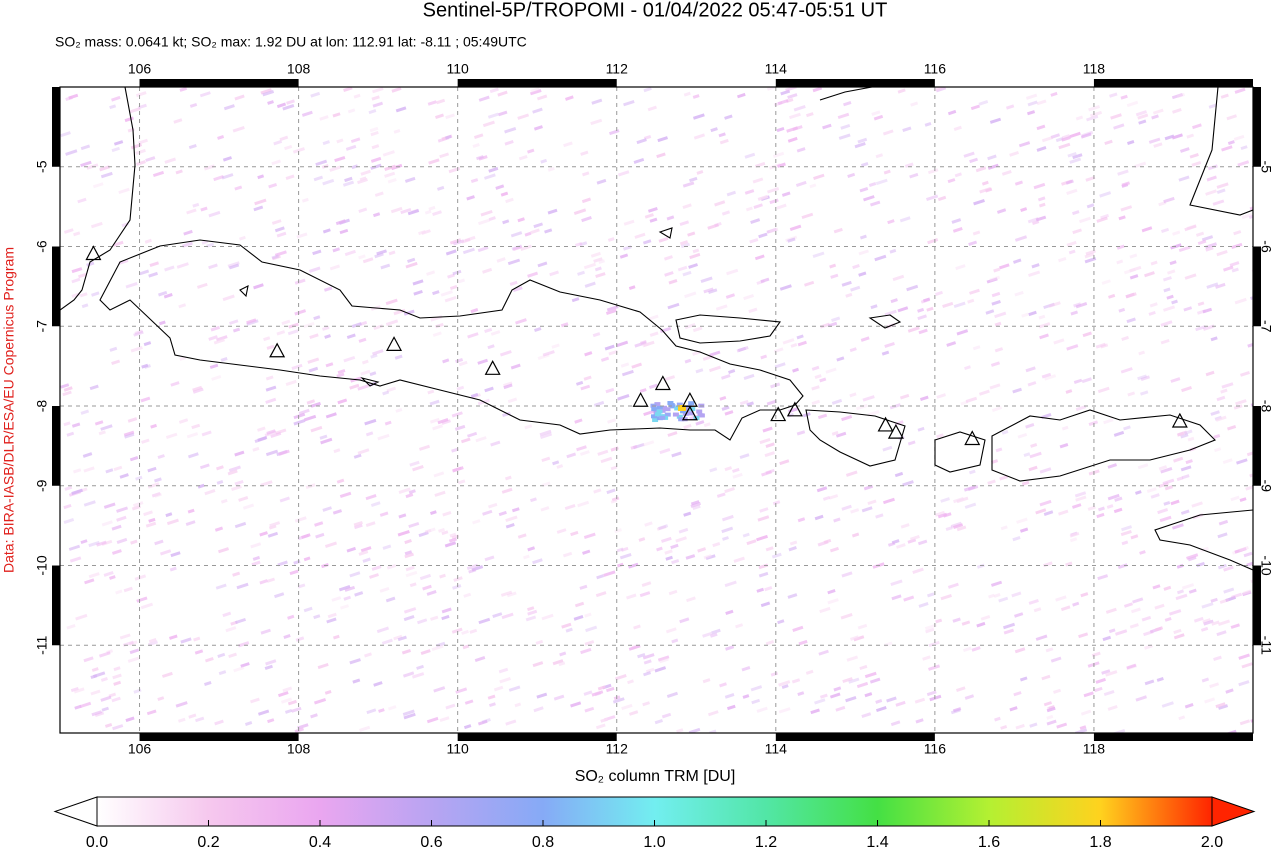  I want to click on coast-sumatra, so click(98, 199).